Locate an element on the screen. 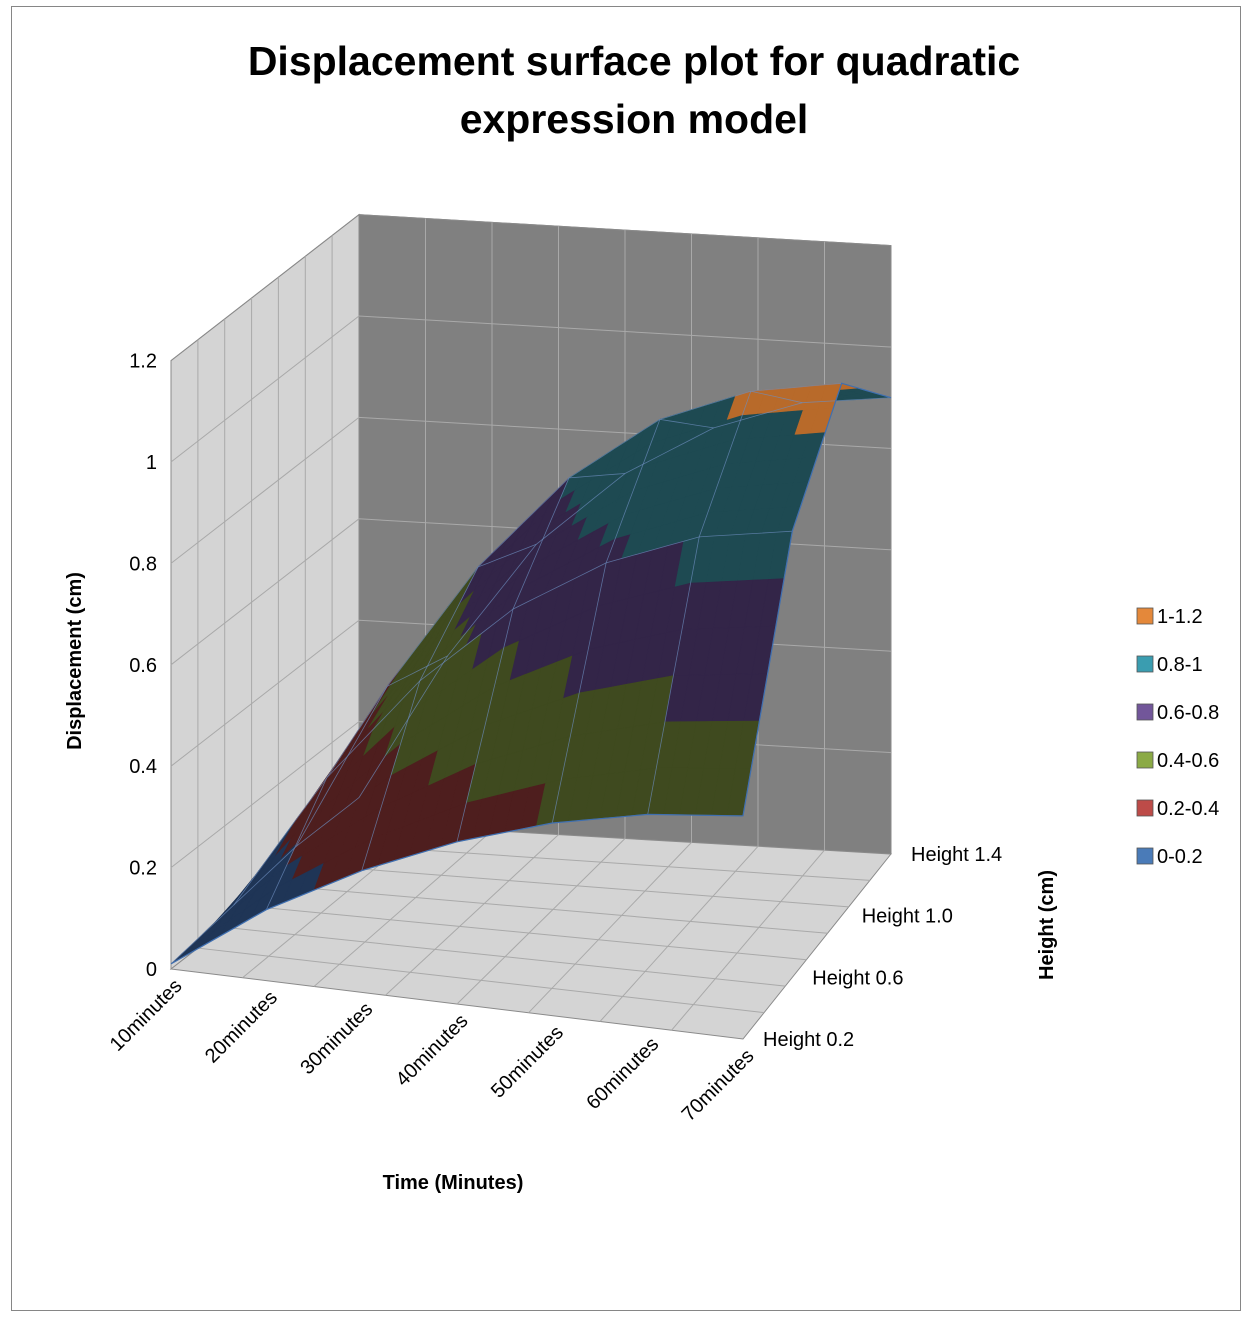 The image size is (1254, 1320). surface-front-edge is located at coordinates (457, 889).